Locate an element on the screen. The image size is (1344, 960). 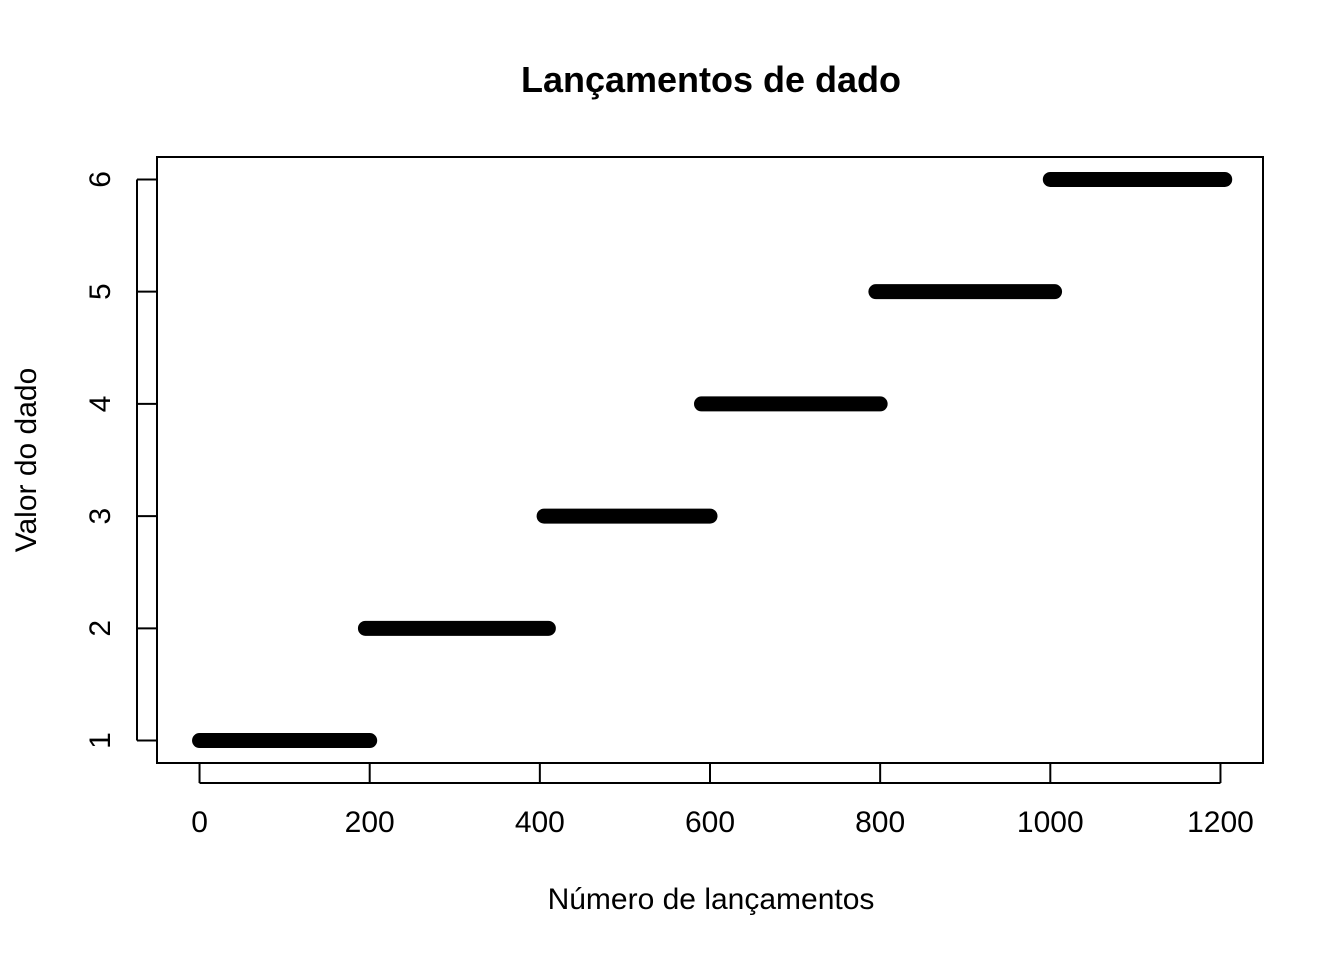
x-tick-label: 200 is located at coordinates (370, 822).